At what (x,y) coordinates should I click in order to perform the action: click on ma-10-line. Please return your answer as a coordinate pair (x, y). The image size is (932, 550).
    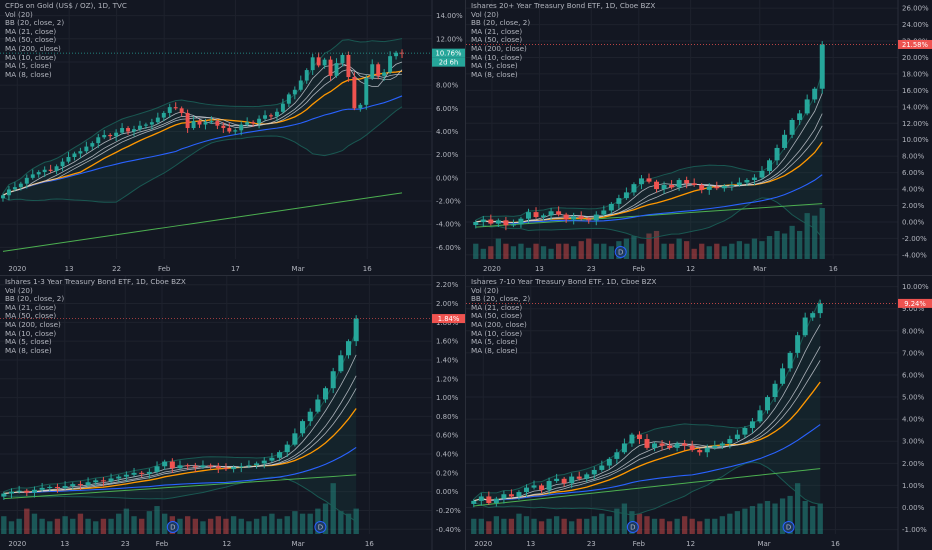
    Looking at the image, I should click on (202, 132).